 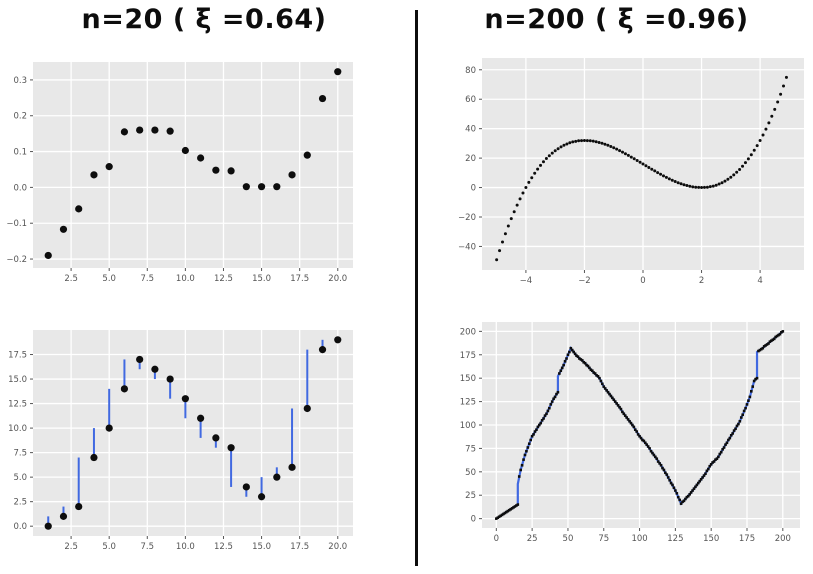 What do you see at coordinates (470, 71) in the screenshot?
I see `svg-text: 80` at bounding box center [470, 71].